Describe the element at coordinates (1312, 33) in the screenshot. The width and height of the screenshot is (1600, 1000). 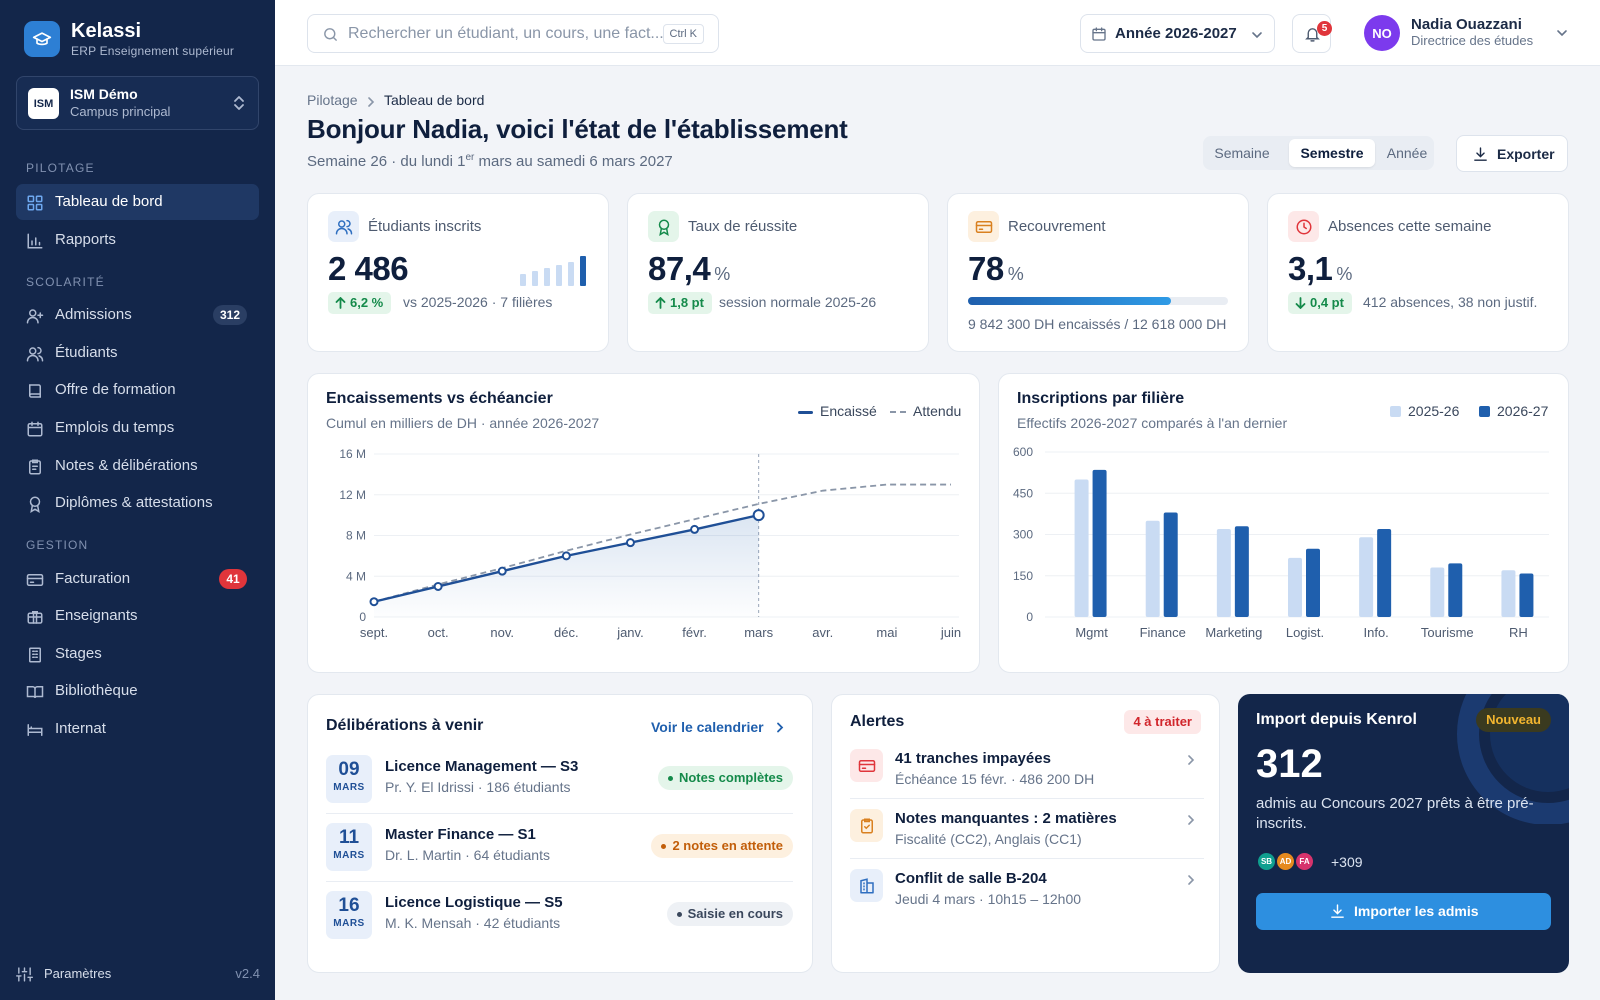
I see `notifications-button: 5` at that location.